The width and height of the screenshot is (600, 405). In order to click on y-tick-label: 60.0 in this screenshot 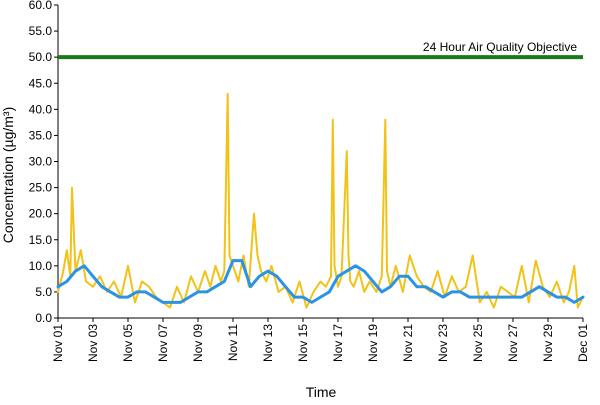, I will do `click(41, 6)`.